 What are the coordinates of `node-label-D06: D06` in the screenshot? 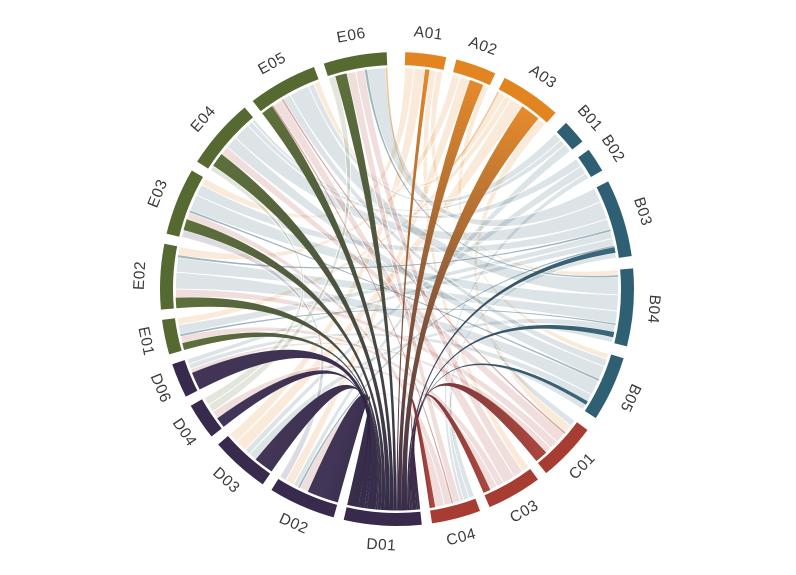 It's located at (160, 388).